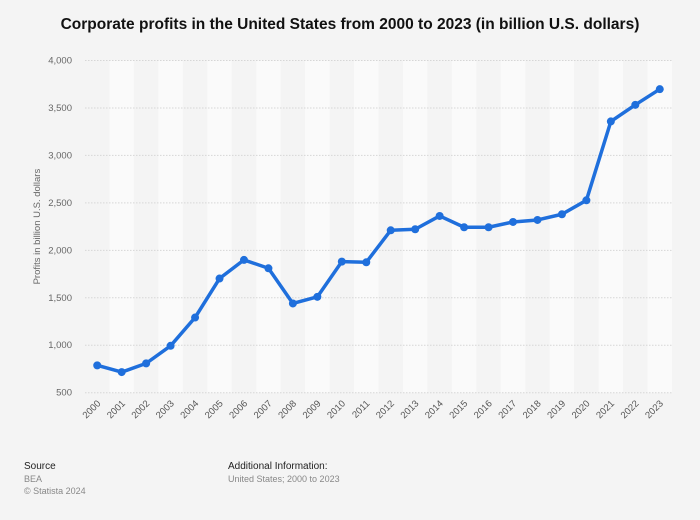 The width and height of the screenshot is (700, 520). What do you see at coordinates (556, 409) in the screenshot?
I see `x-tick-label: 2019` at bounding box center [556, 409].